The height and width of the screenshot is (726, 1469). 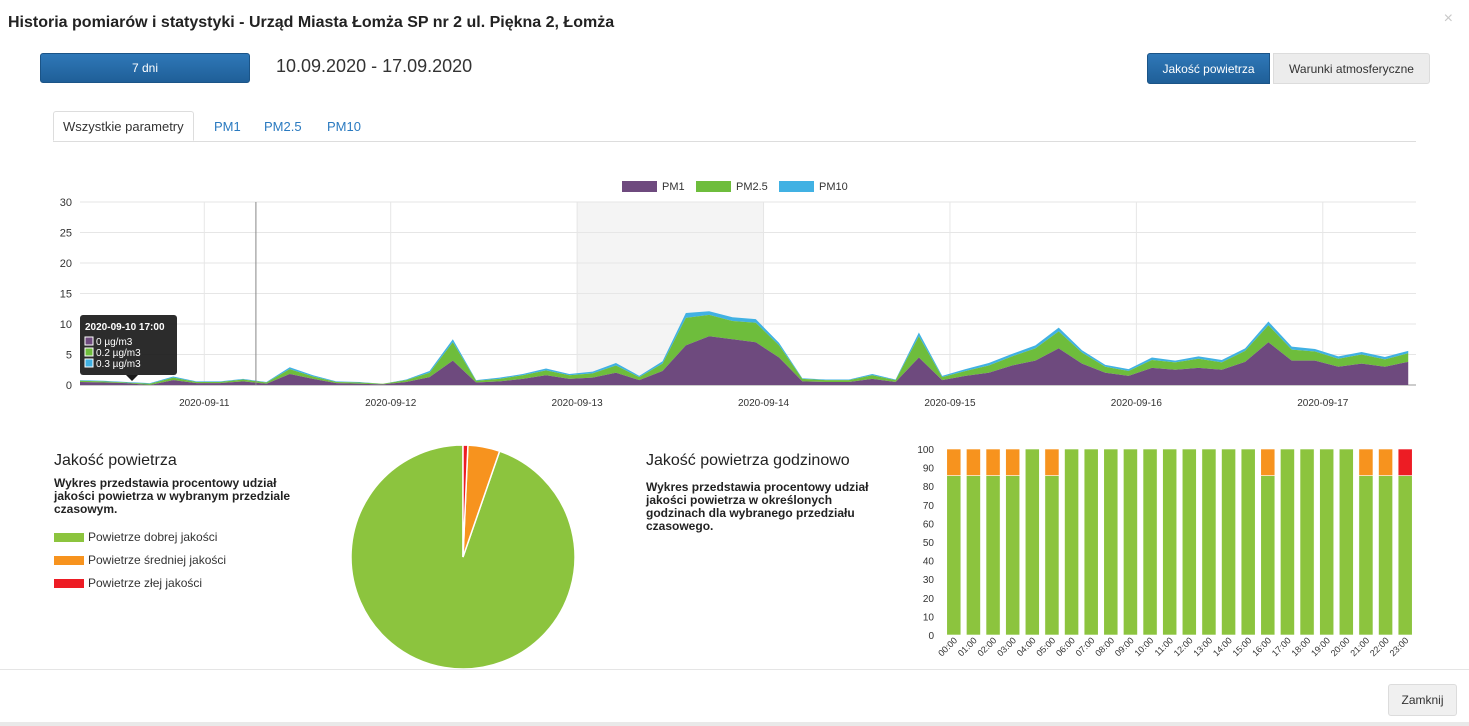 I want to click on legend-swatch-good, so click(x=69, y=537).